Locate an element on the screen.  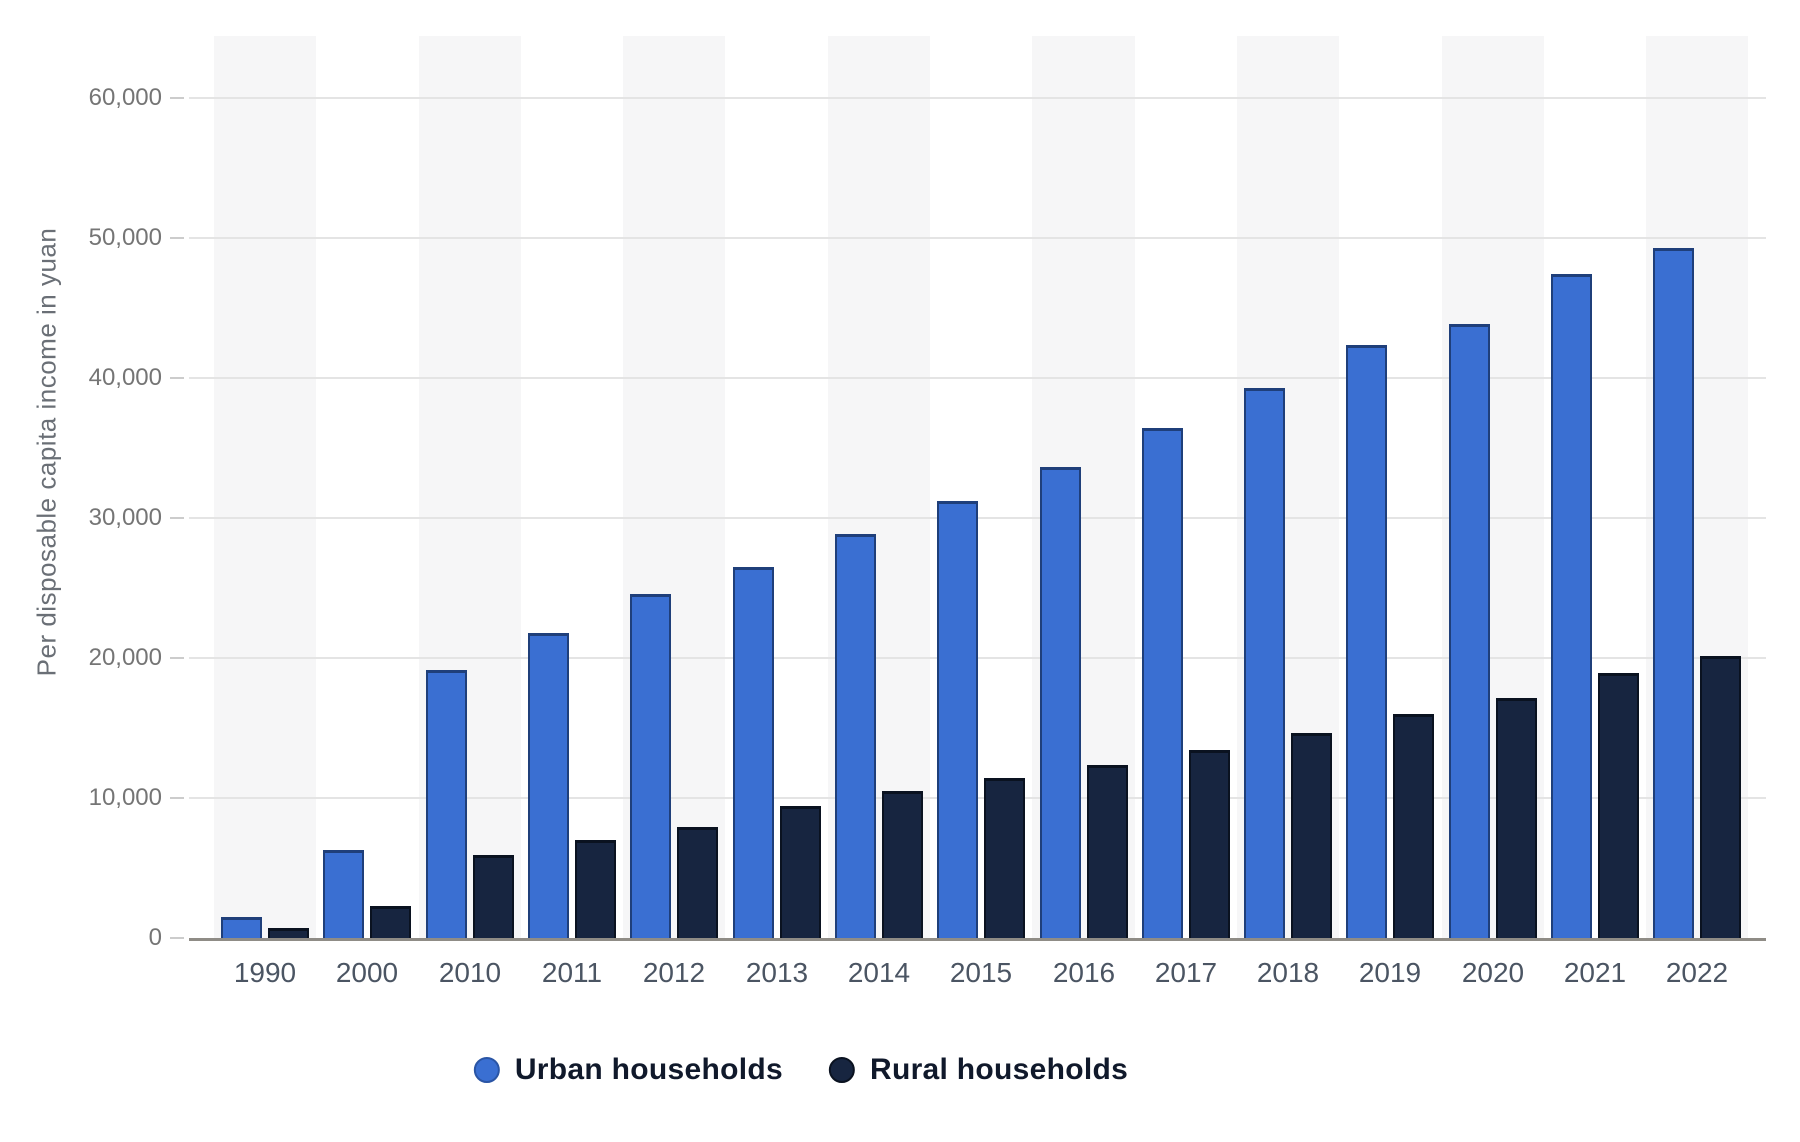
bar-rural-2013 is located at coordinates (800, 872).